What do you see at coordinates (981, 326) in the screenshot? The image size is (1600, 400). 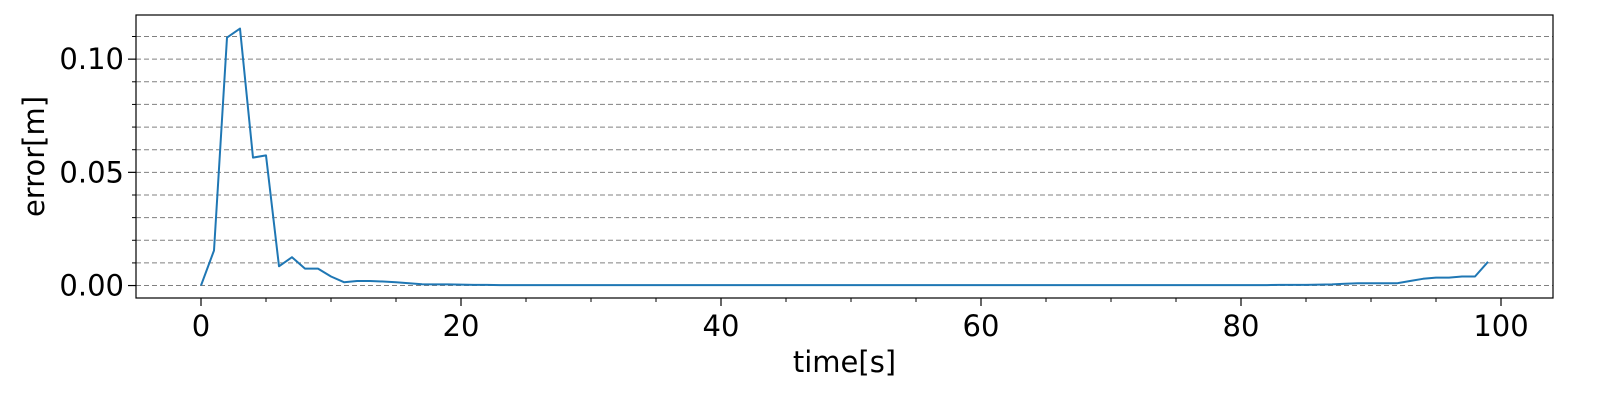 I see `x-tick-label: 60` at bounding box center [981, 326].